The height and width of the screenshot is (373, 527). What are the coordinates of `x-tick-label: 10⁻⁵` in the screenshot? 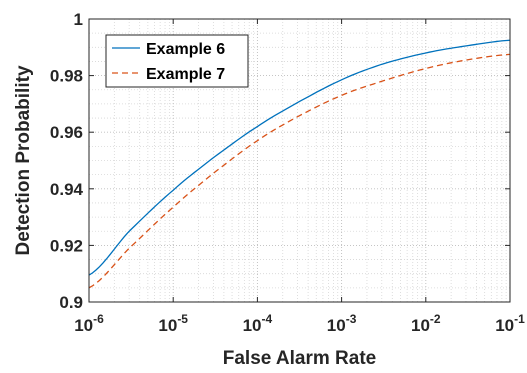 It's located at (173, 323).